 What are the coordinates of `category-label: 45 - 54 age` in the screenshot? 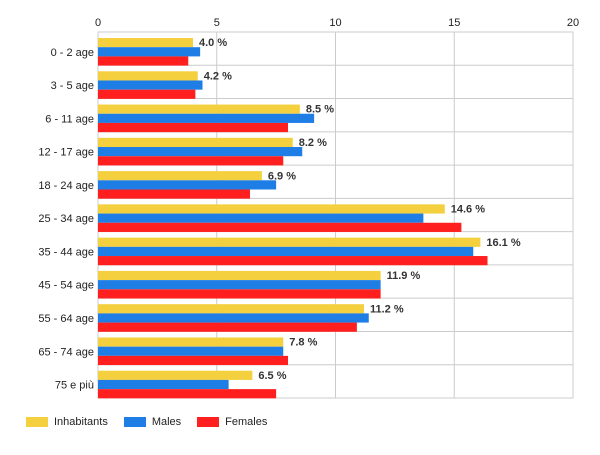 It's located at (66, 286).